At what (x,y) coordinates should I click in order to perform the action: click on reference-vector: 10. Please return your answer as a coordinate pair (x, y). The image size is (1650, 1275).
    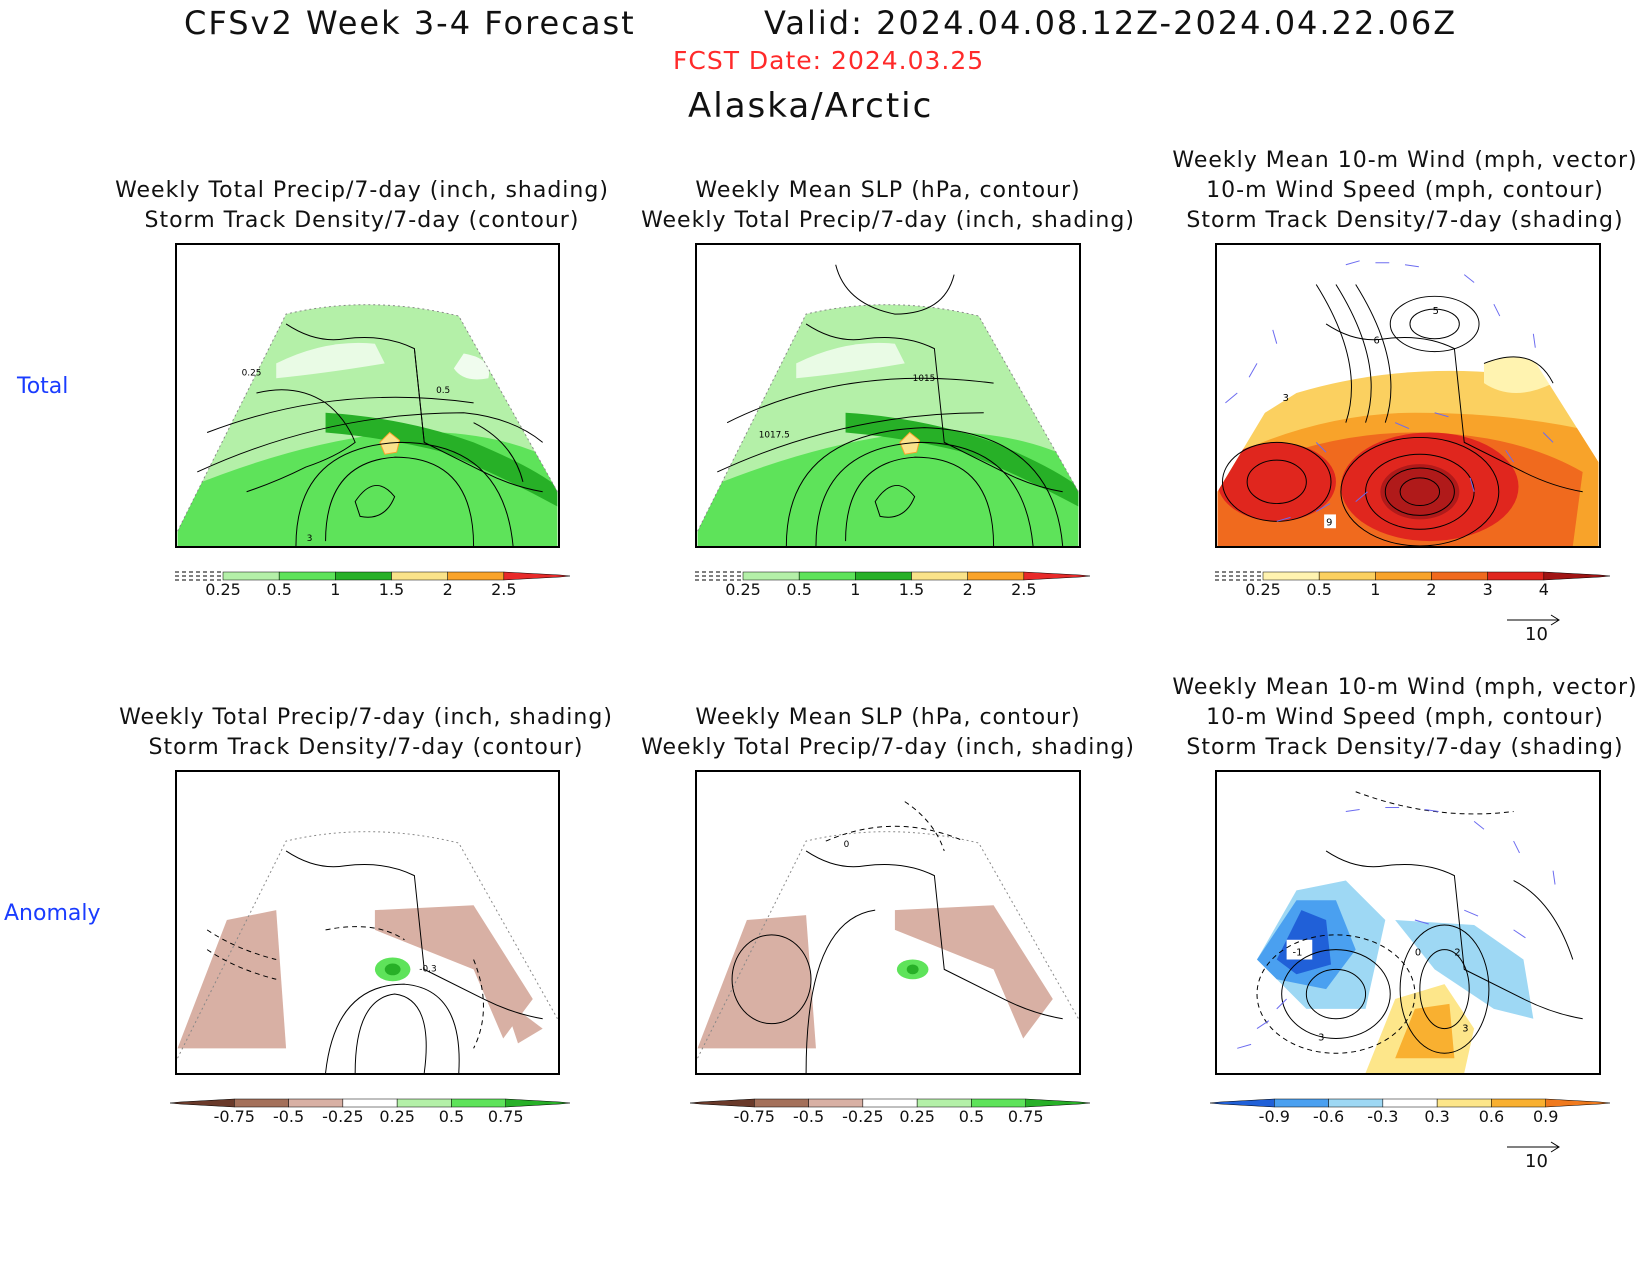
    Looking at the image, I should click on (1560, 1159).